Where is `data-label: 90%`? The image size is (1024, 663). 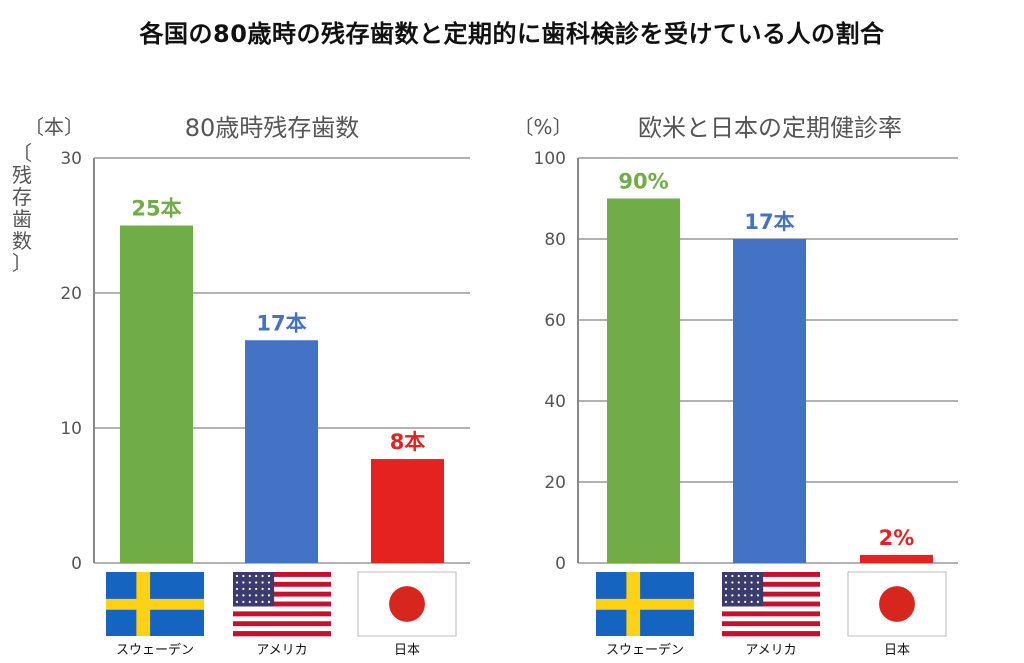 data-label: 90% is located at coordinates (643, 182).